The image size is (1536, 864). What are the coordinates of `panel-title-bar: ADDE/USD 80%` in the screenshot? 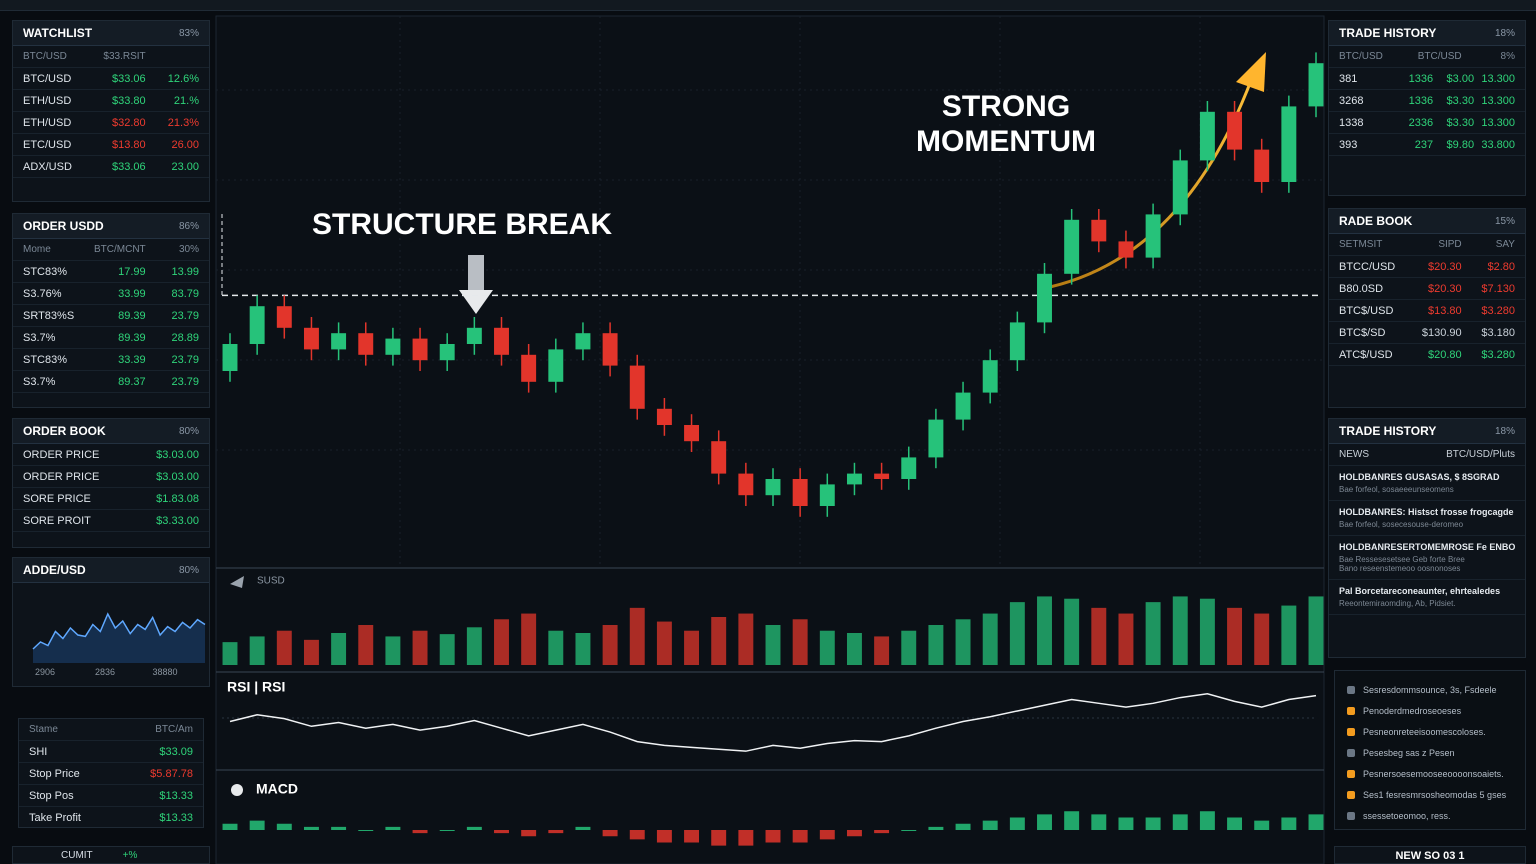 It's located at (111, 570).